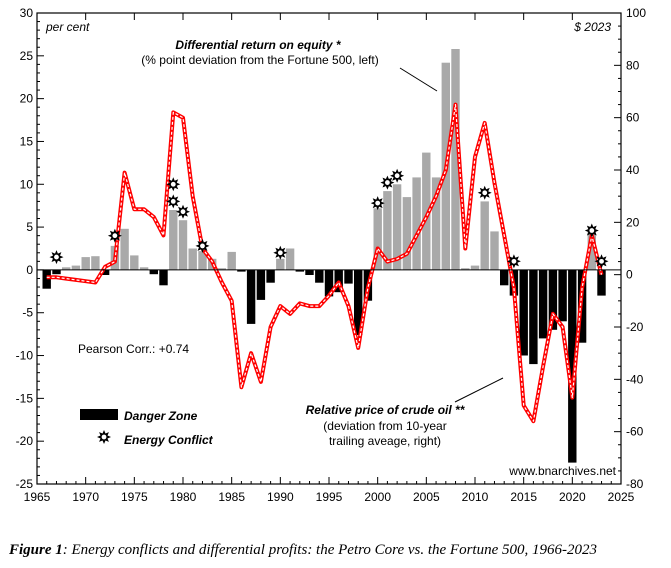  Describe the element at coordinates (25, 441) in the screenshot. I see `left-tick-label--20: -20` at that location.